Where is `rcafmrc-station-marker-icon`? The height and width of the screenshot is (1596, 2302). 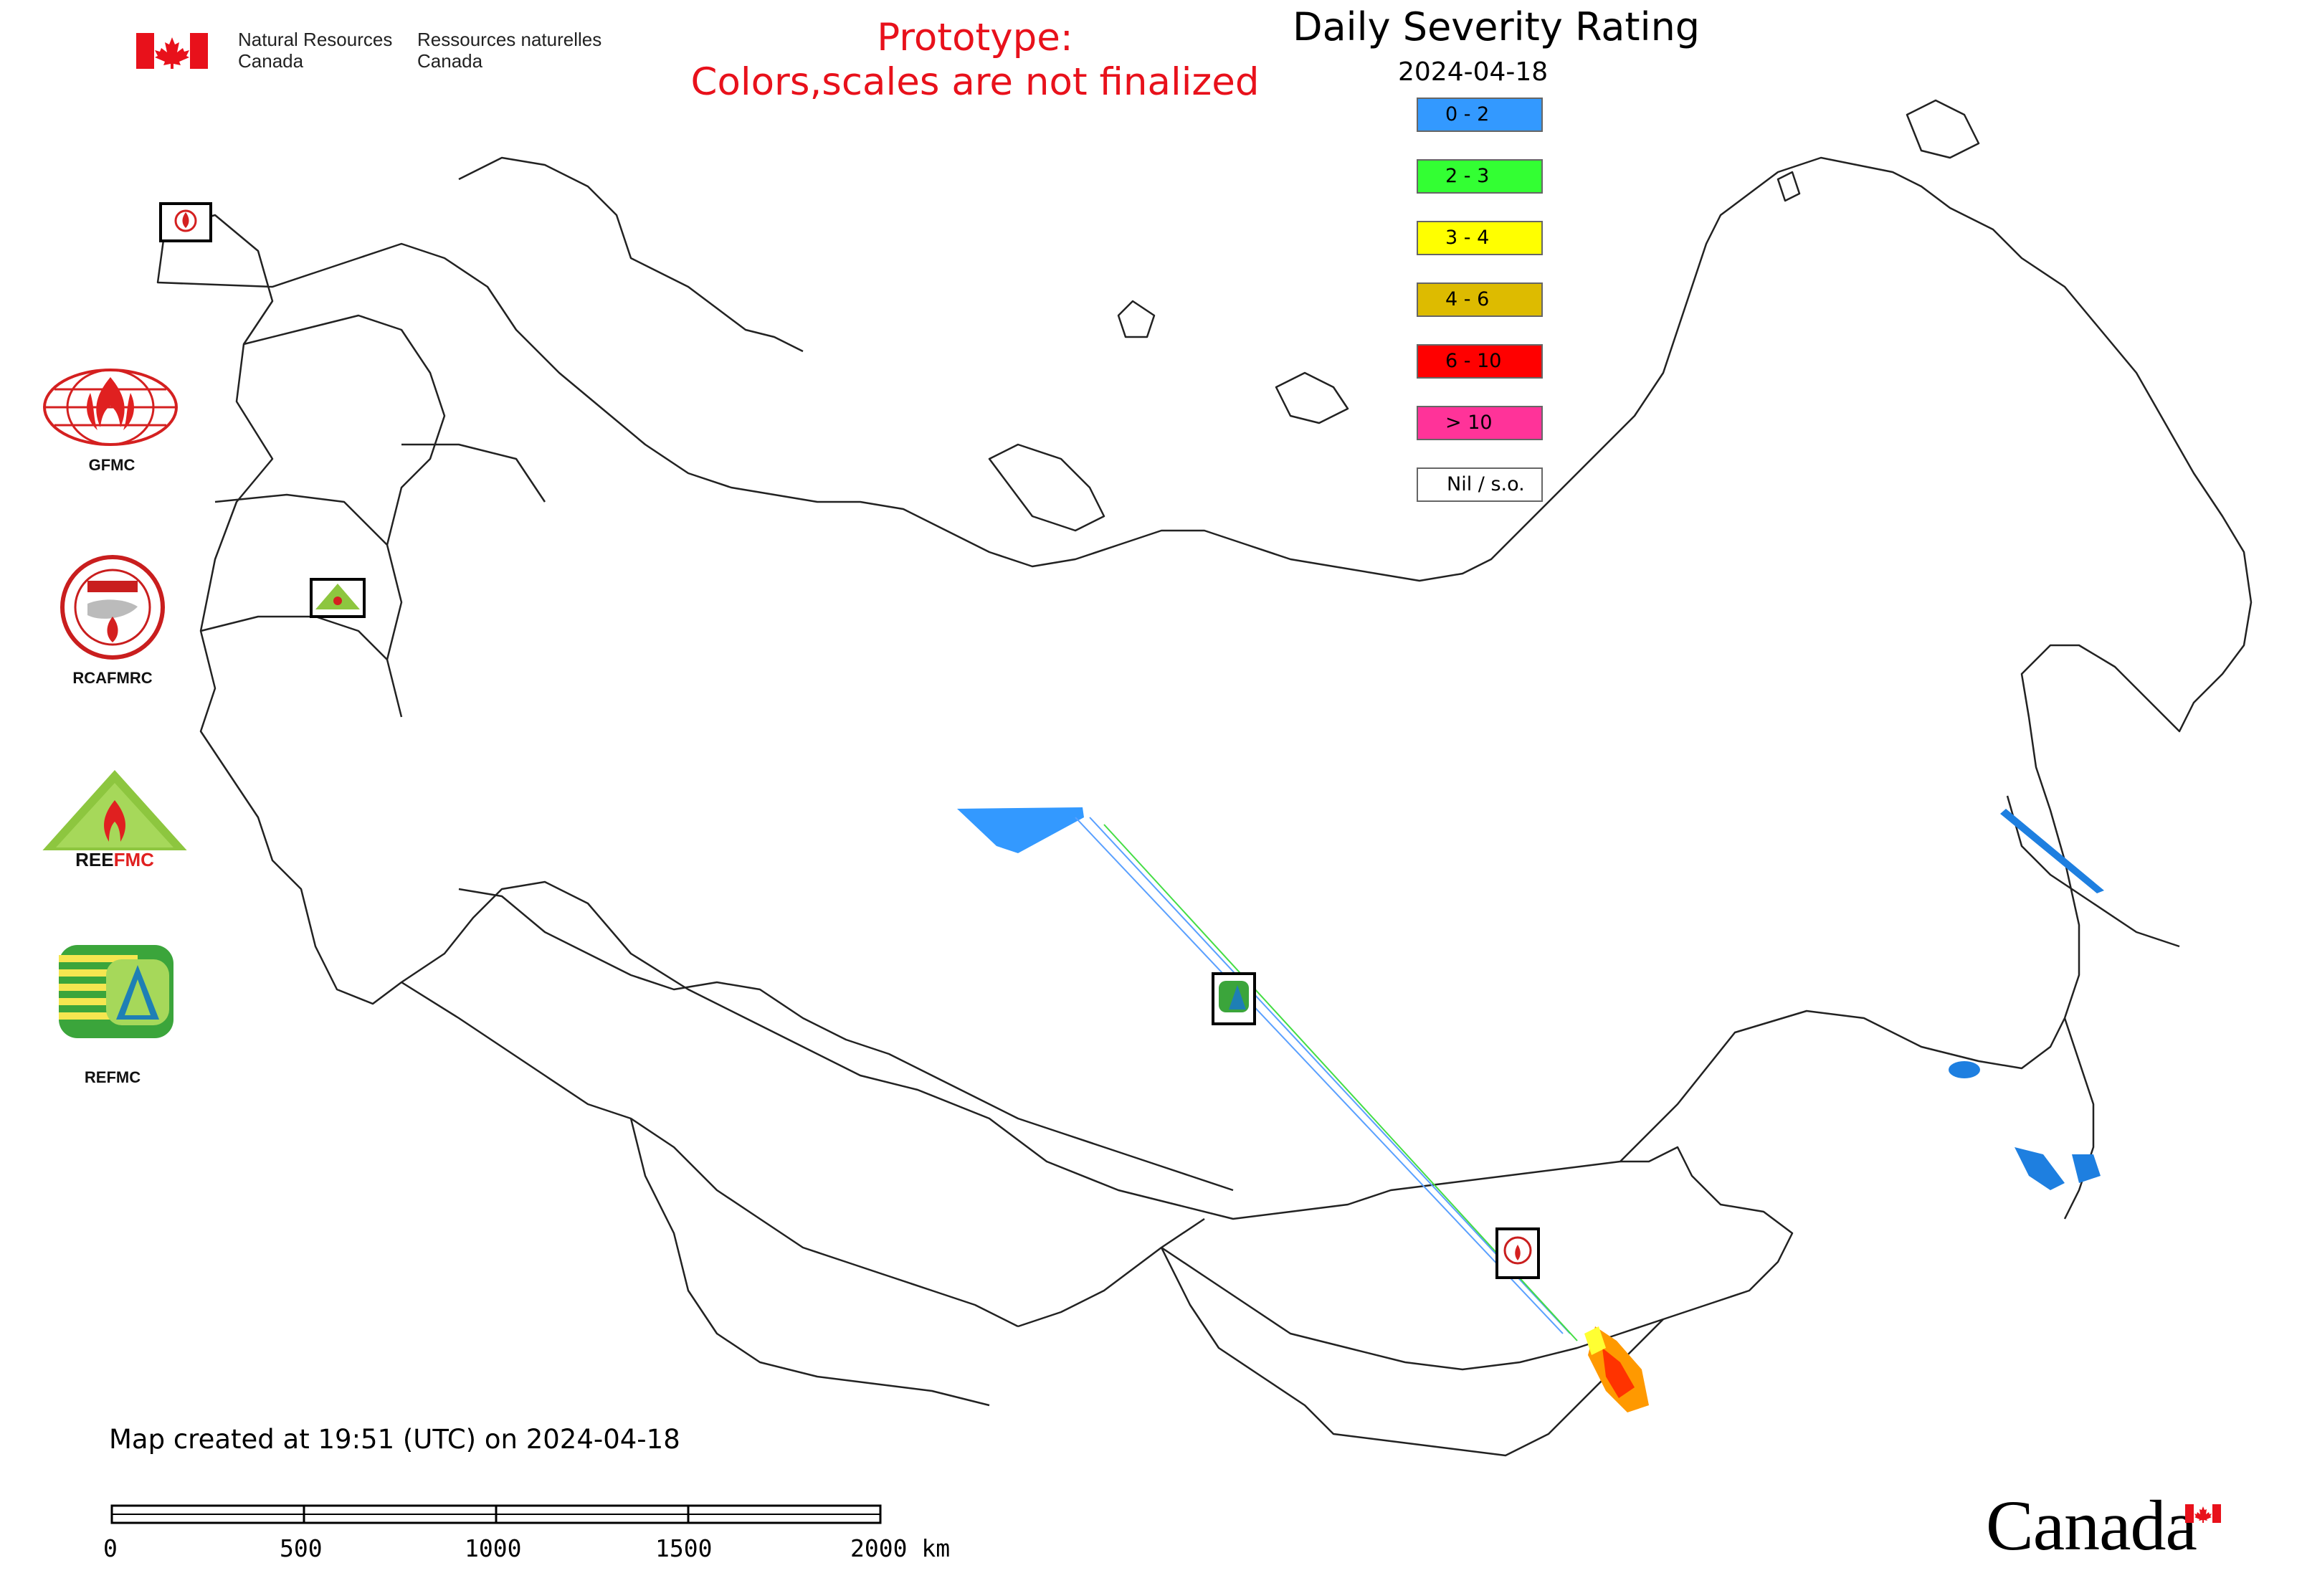 rcafmrc-station-marker-icon is located at coordinates (1517, 1253).